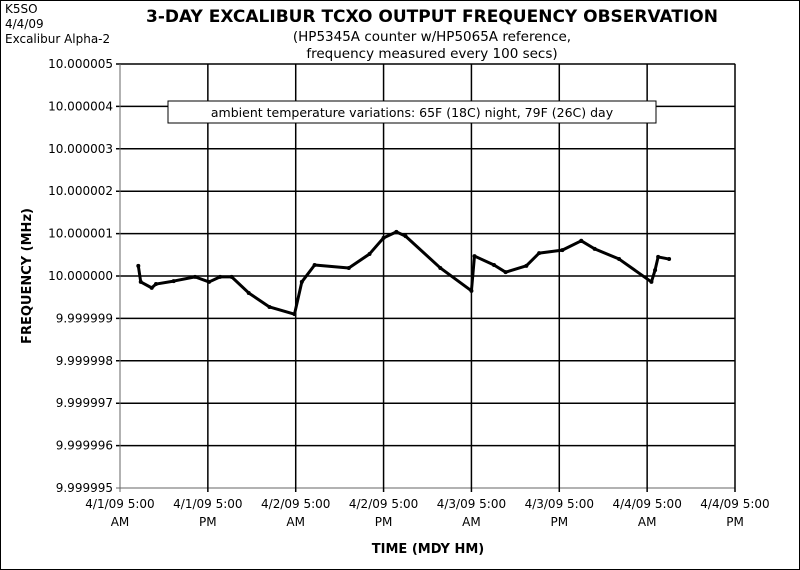 The width and height of the screenshot is (800, 570). What do you see at coordinates (84, 403) in the screenshot?
I see `y-tick-label: 9.999997` at bounding box center [84, 403].